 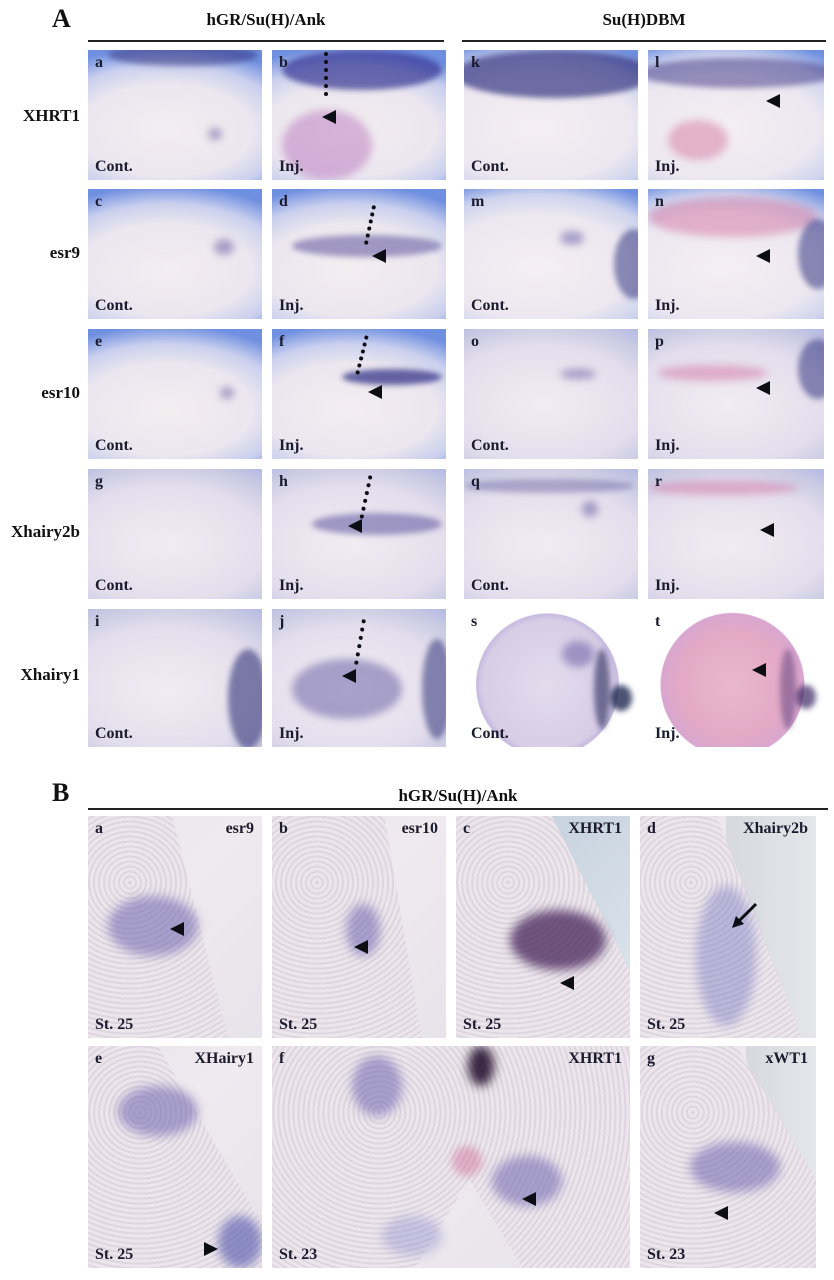 I want to click on panel-a-letter: A, so click(x=61, y=18).